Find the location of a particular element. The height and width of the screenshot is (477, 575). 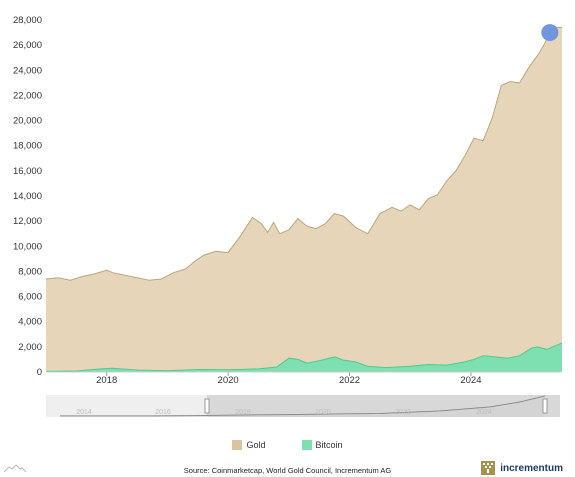

legend-label-bitcoin: Bitcoin is located at coordinates (329, 445).